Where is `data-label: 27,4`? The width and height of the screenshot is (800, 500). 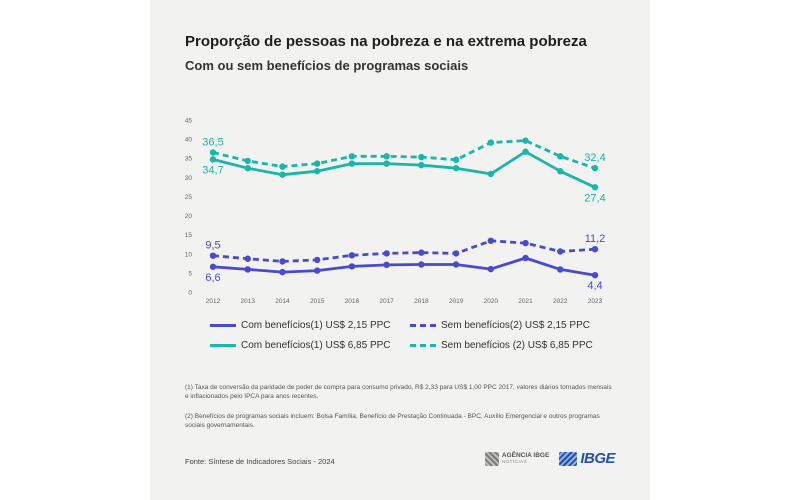
data-label: 27,4 is located at coordinates (594, 198).